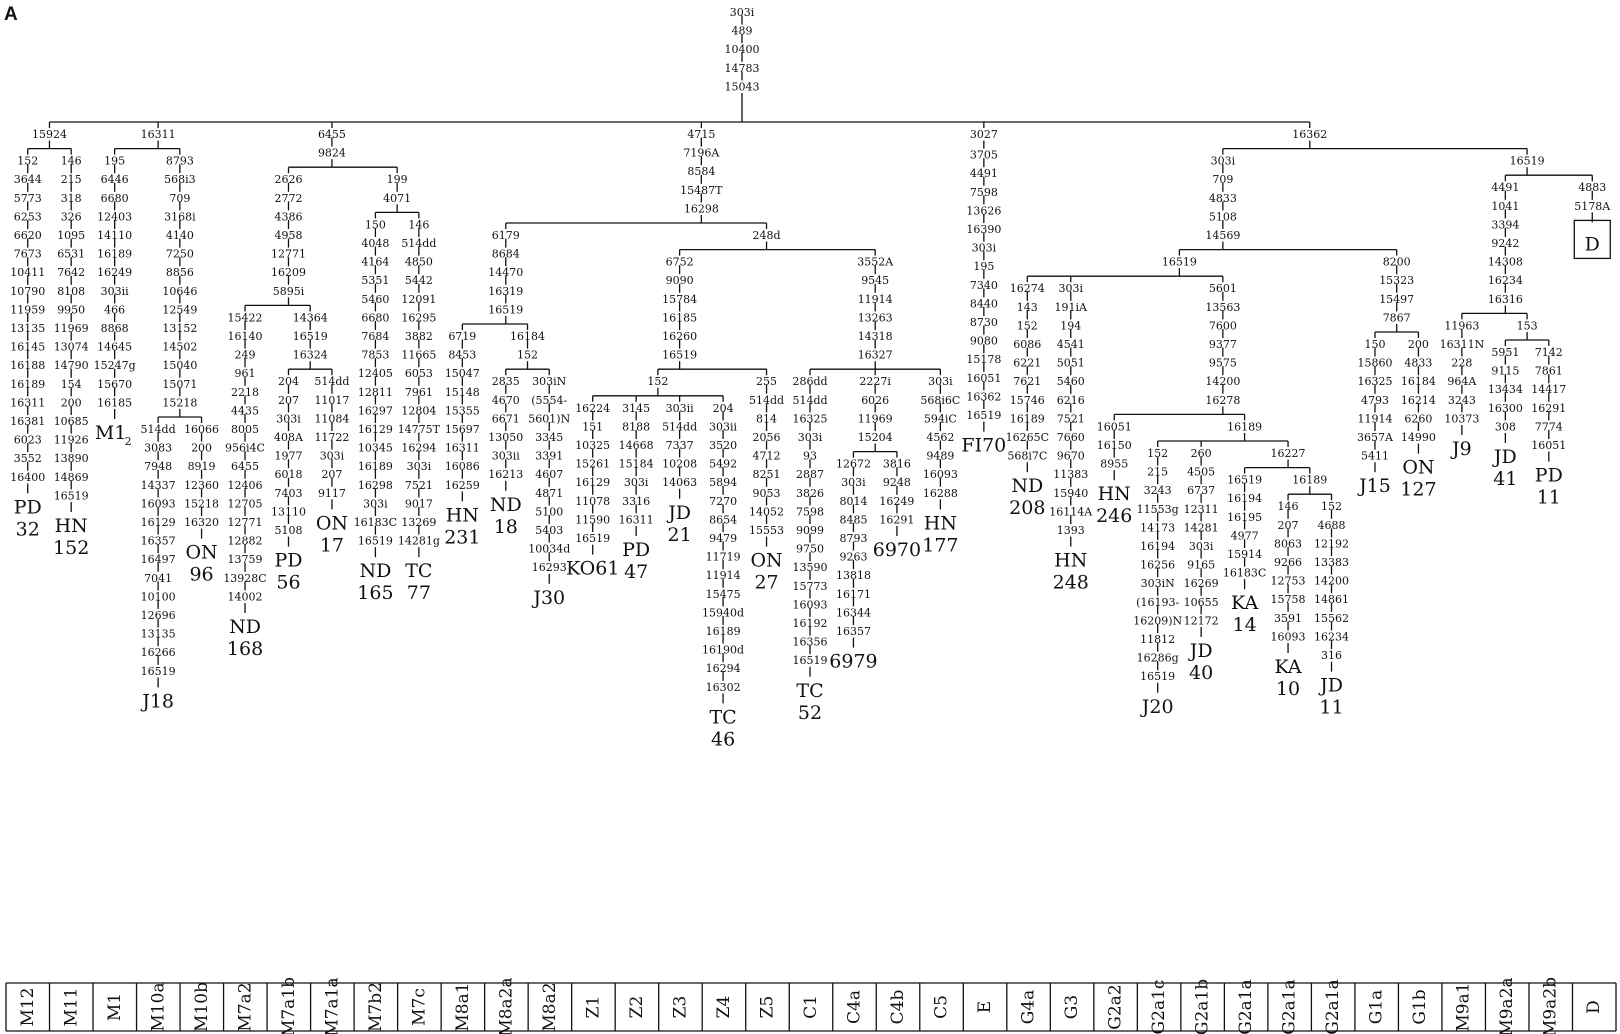 This screenshot has height=1034, width=1620. What do you see at coordinates (593, 1007) in the screenshot?
I see `haplogroup-cell: Z1` at bounding box center [593, 1007].